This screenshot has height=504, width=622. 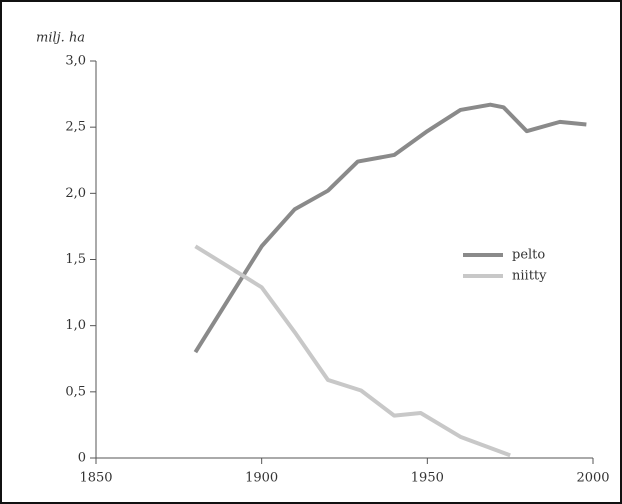 What do you see at coordinates (75, 193) in the screenshot?
I see `y-tick-label: 2,0` at bounding box center [75, 193].